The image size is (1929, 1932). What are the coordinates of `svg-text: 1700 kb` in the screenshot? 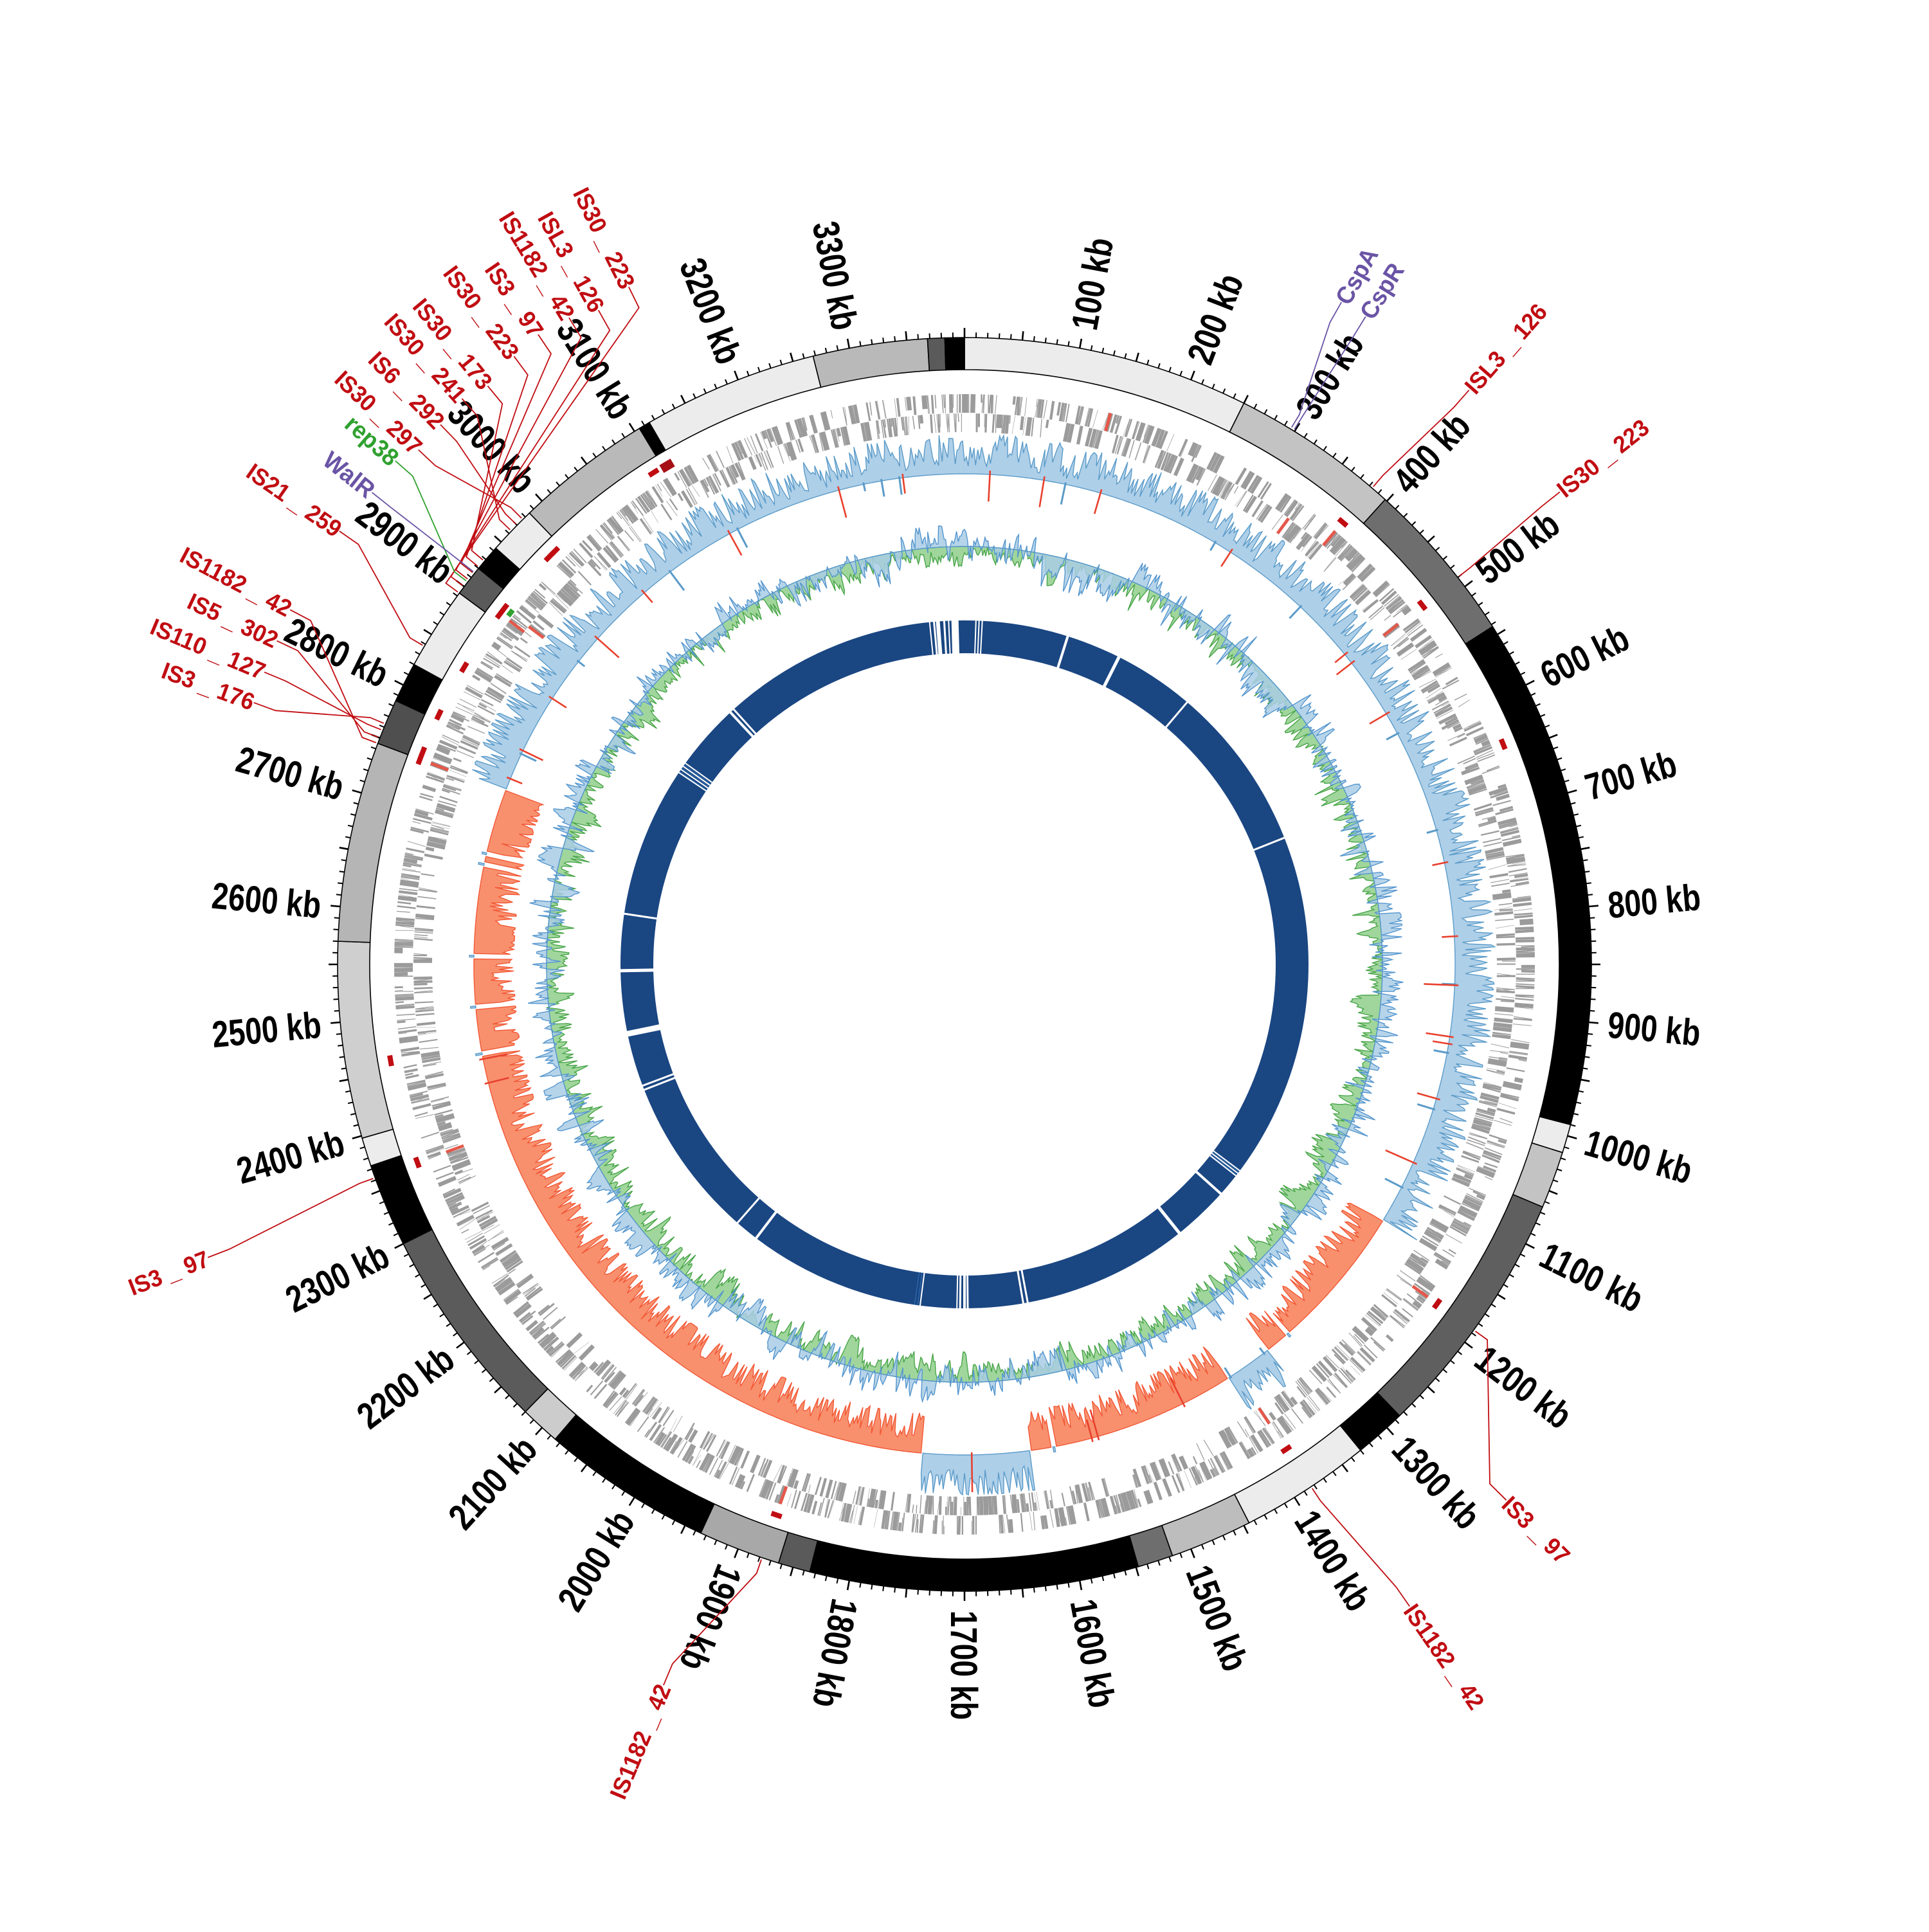 It's located at (963, 1665).